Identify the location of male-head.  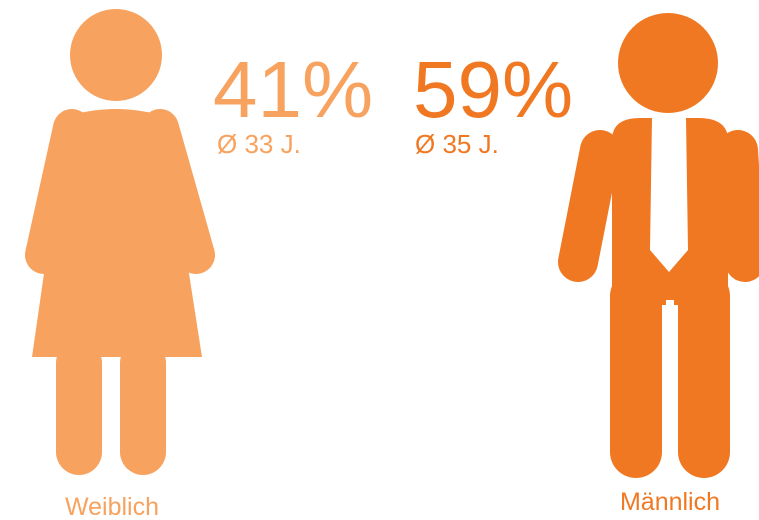
(668, 63).